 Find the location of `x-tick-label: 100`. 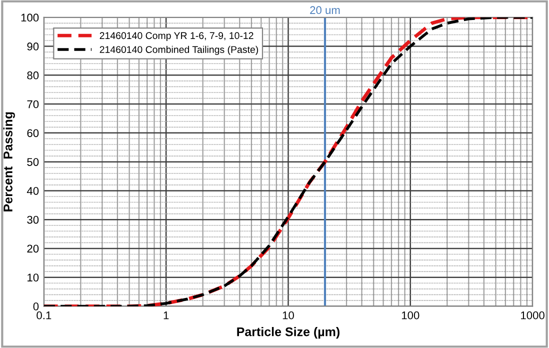

x-tick-label: 100 is located at coordinates (411, 315).